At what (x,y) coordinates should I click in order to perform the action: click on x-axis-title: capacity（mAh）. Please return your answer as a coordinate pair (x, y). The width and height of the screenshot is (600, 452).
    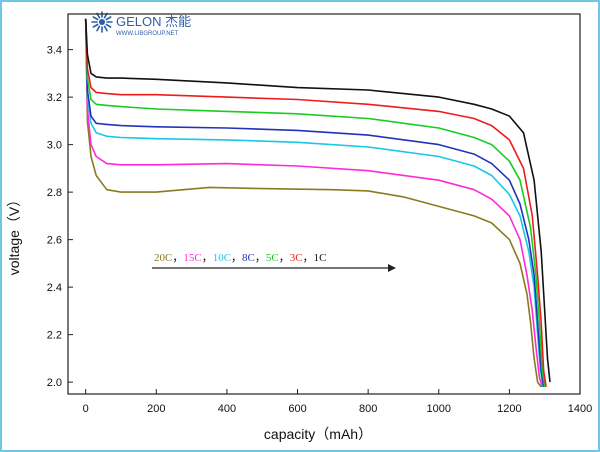
    Looking at the image, I should click on (318, 434).